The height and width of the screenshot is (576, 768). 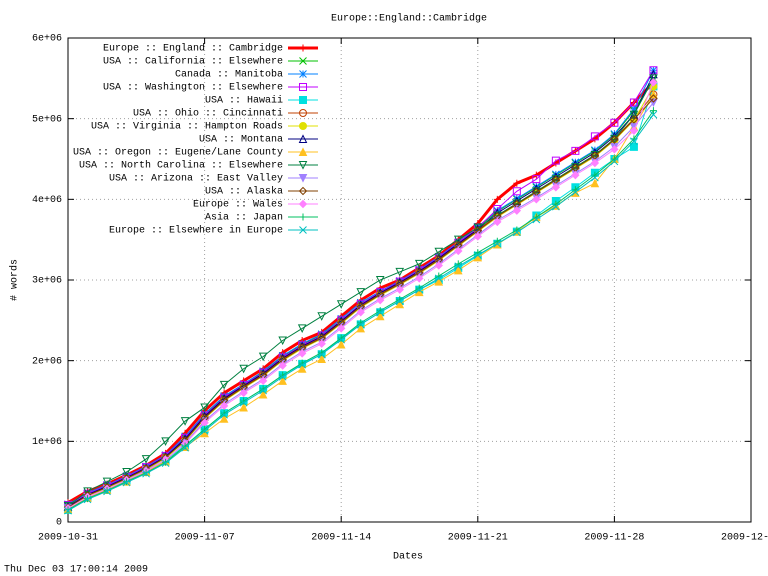 What do you see at coordinates (187, 127) in the screenshot?
I see `legend-label: USA :: Virginia :: Hampton Roads` at bounding box center [187, 127].